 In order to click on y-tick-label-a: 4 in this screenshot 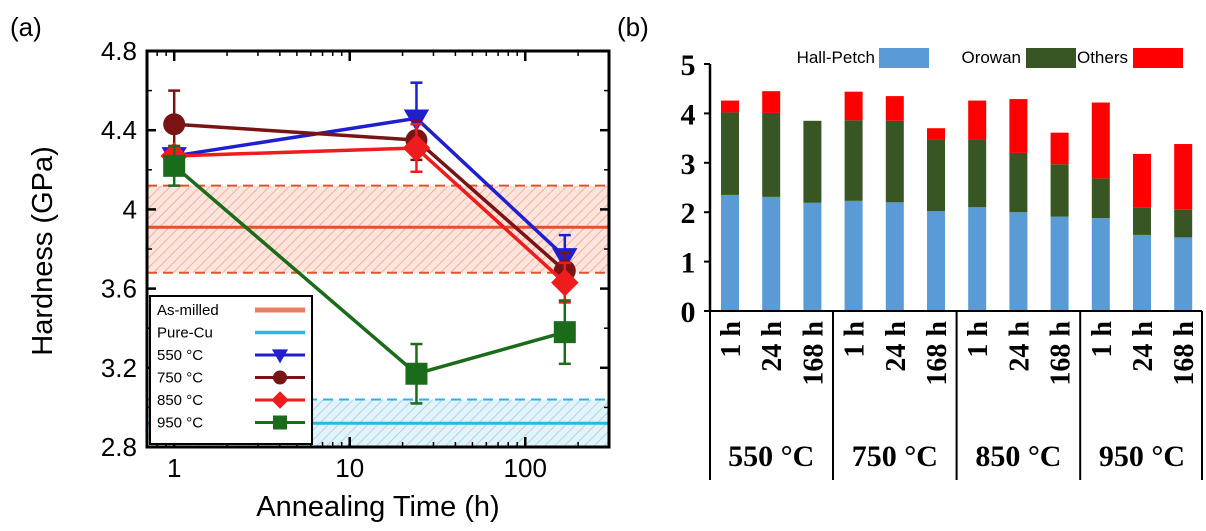, I will do `click(130, 209)`.